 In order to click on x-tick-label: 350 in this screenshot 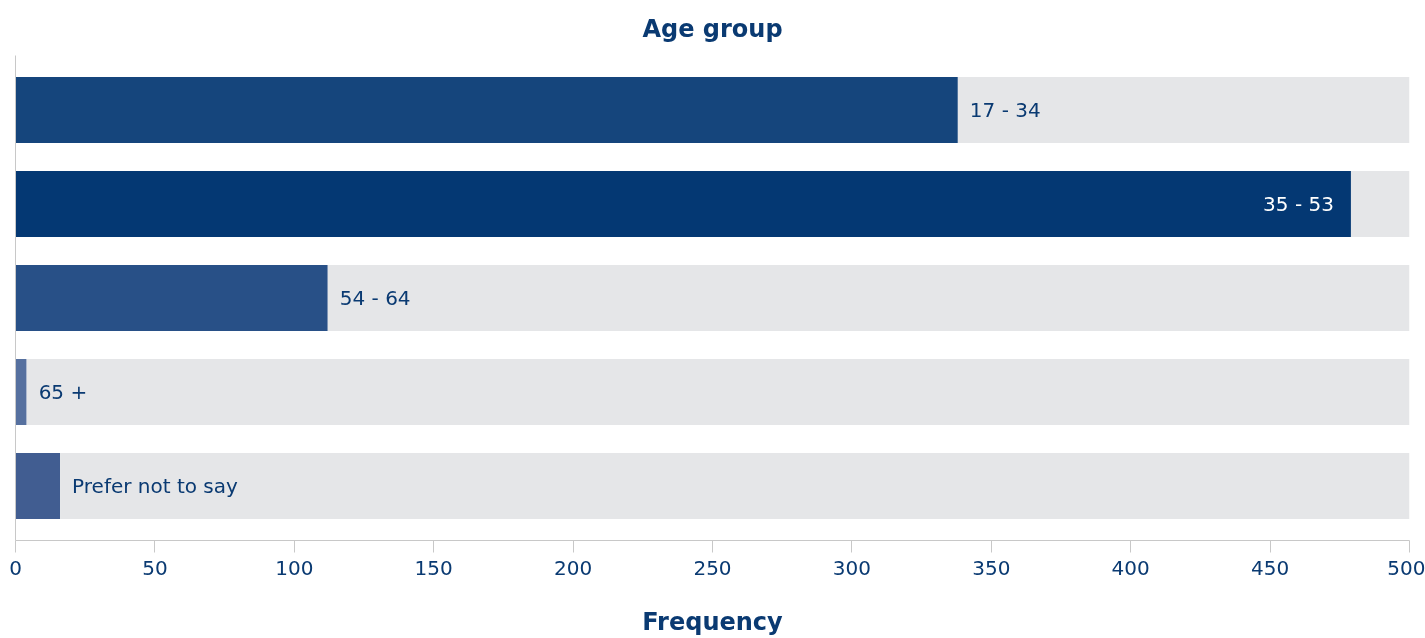, I will do `click(991, 567)`.